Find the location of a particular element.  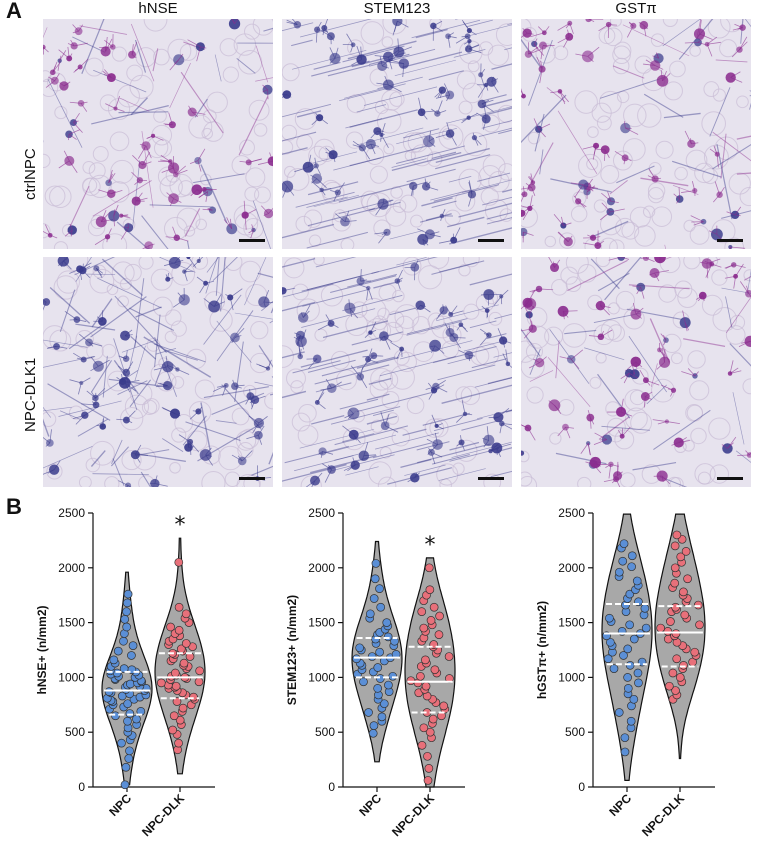

stained-fiber is located at coordinates (143, 112).